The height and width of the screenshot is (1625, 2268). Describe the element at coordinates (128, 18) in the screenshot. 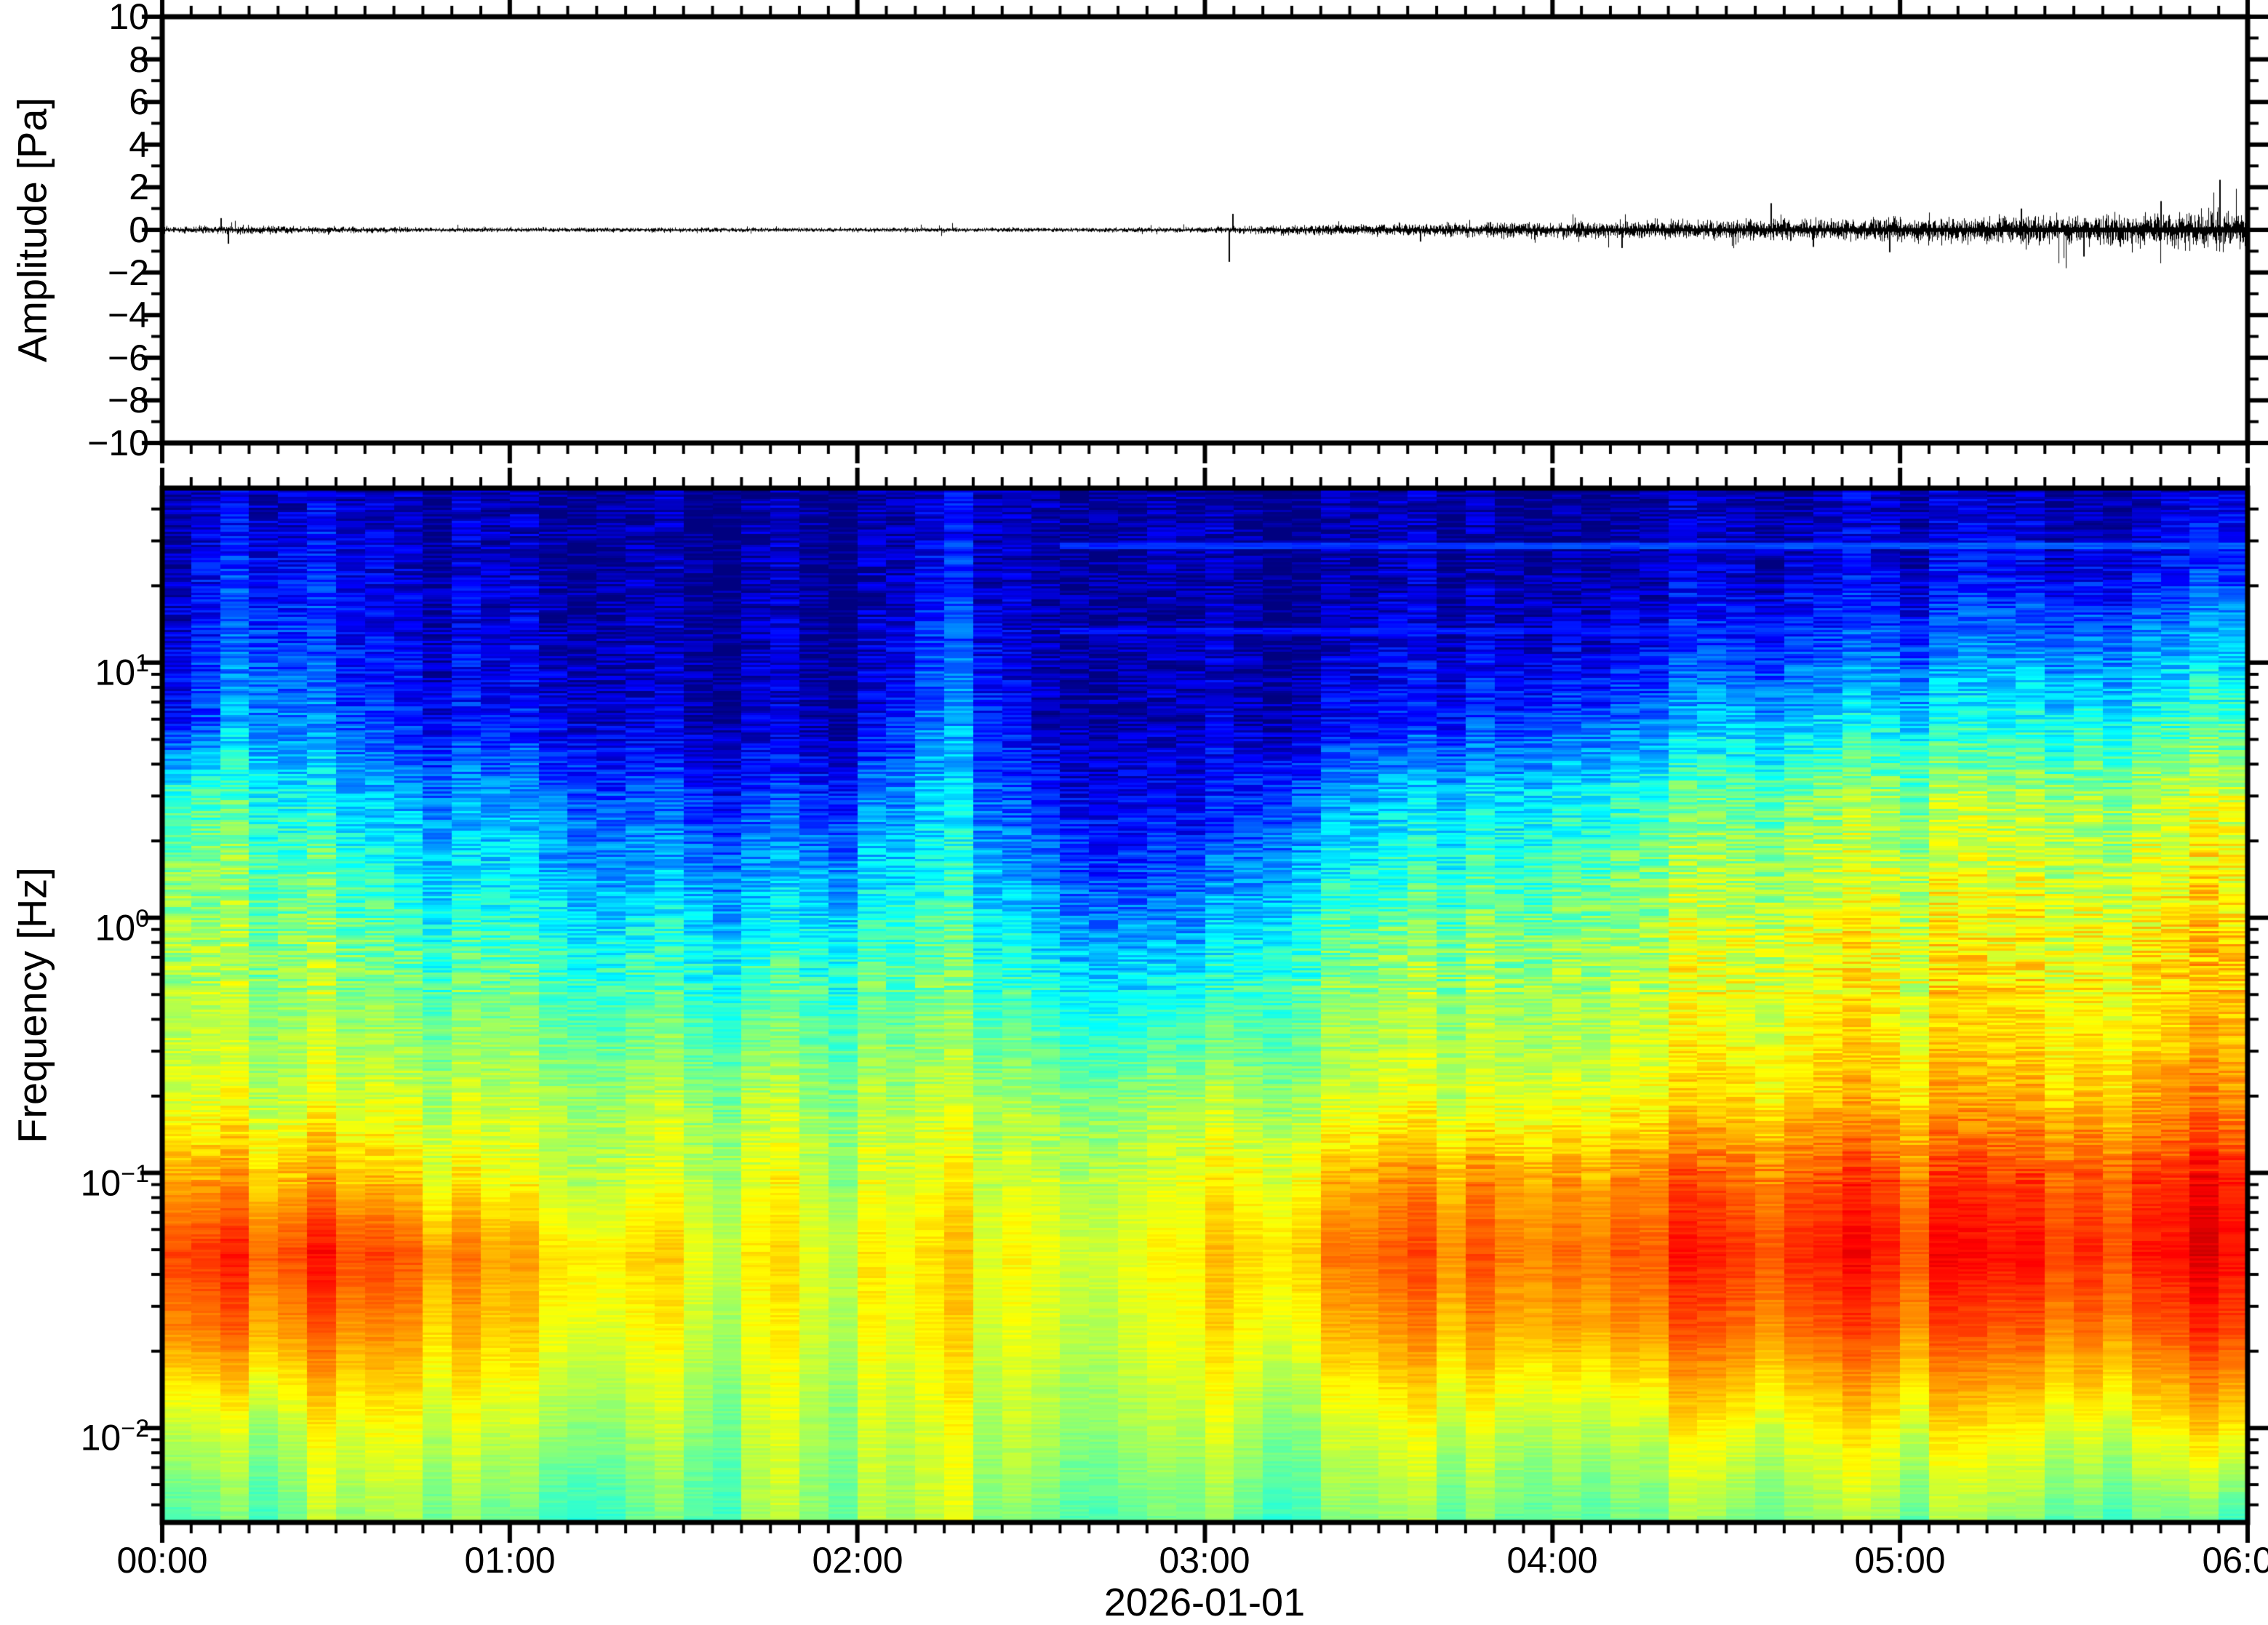

I see `amp-ytick-10: 10` at that location.